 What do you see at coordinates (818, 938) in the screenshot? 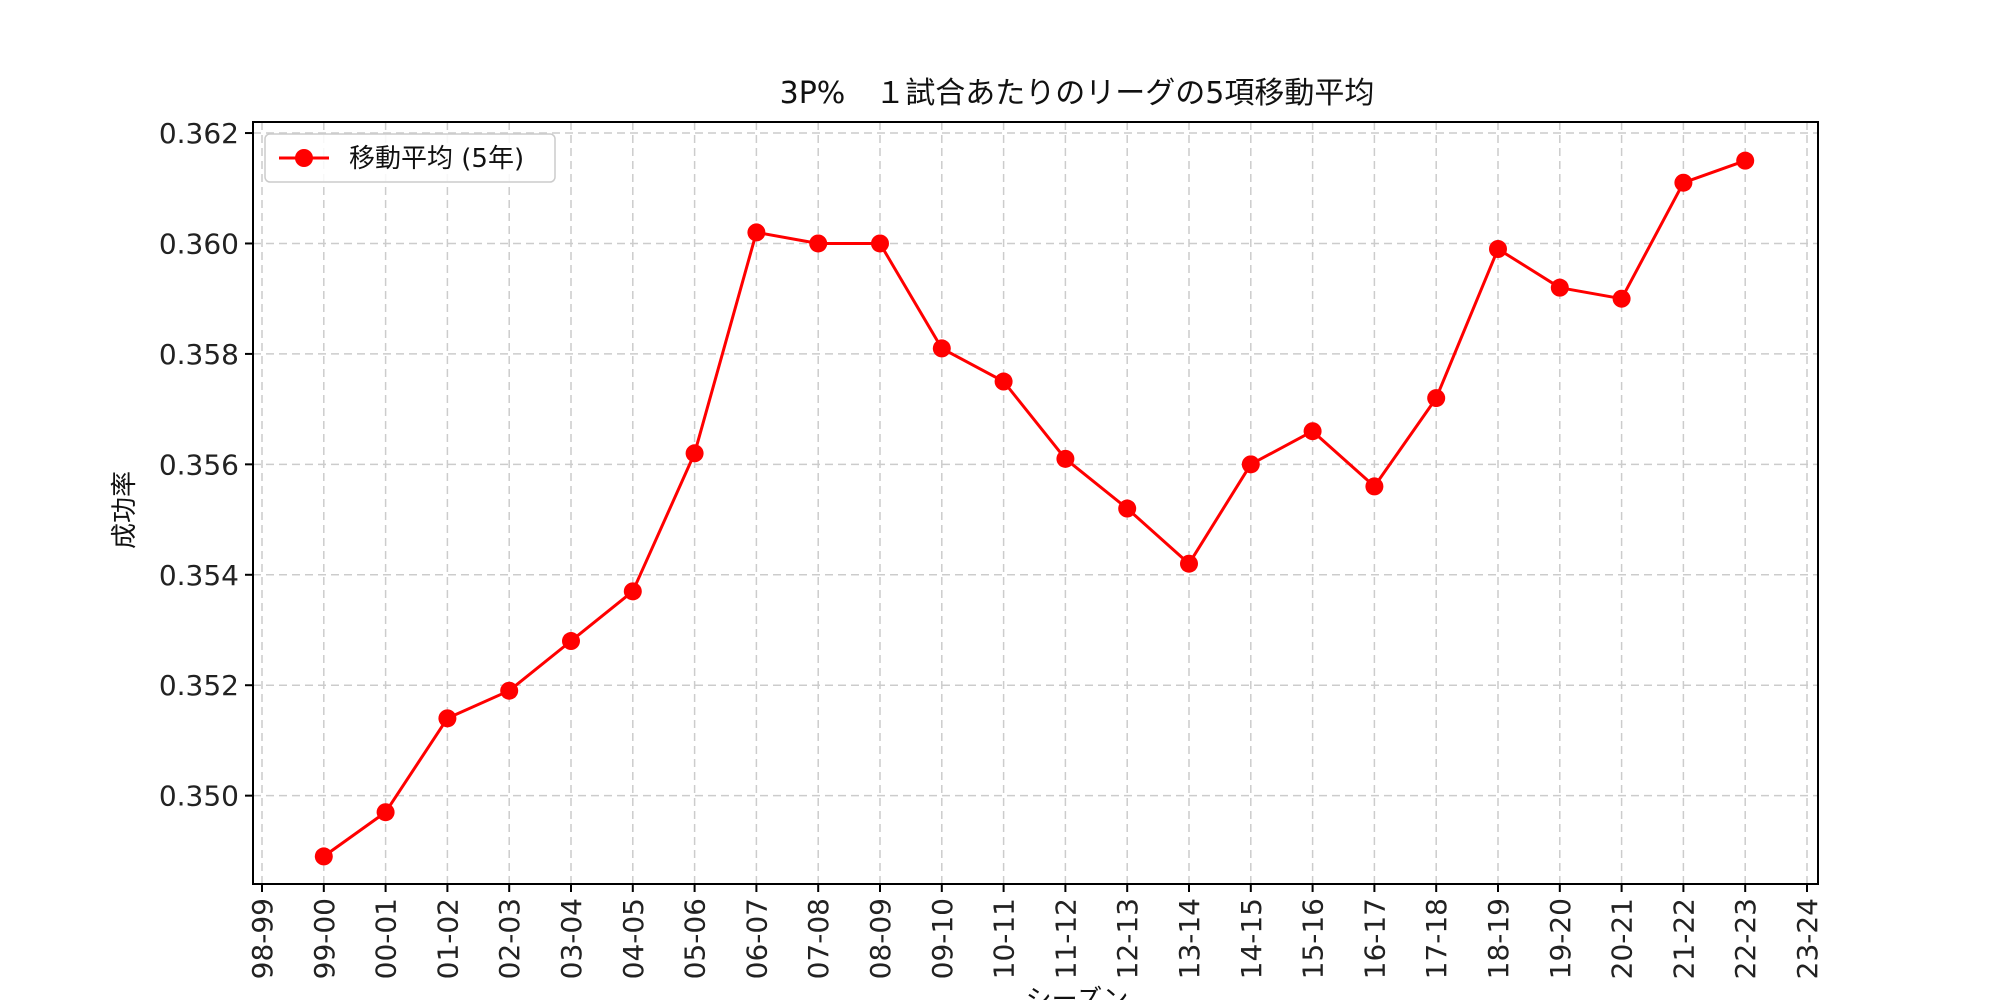
I see `x-tick-label: 07-08` at bounding box center [818, 938].